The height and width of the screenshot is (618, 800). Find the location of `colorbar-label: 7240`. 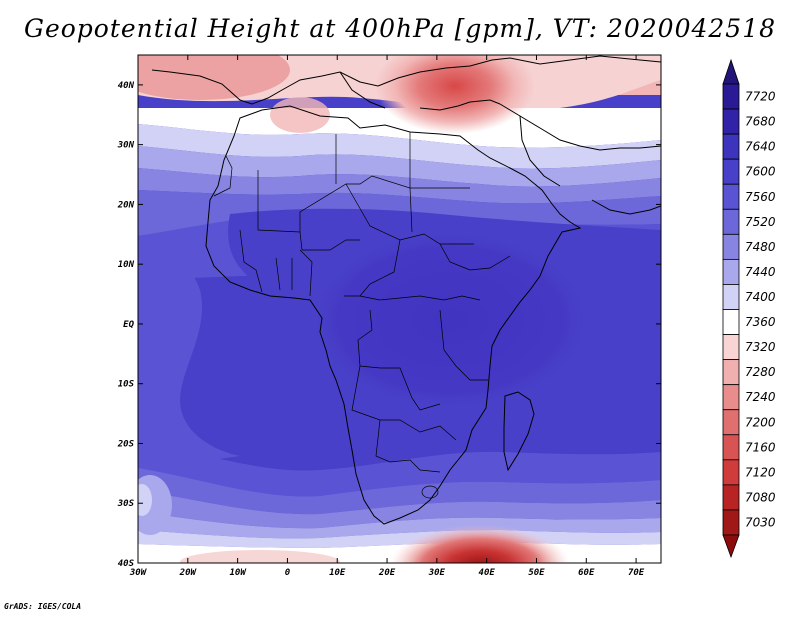

colorbar-label: 7240 is located at coordinates (760, 397).